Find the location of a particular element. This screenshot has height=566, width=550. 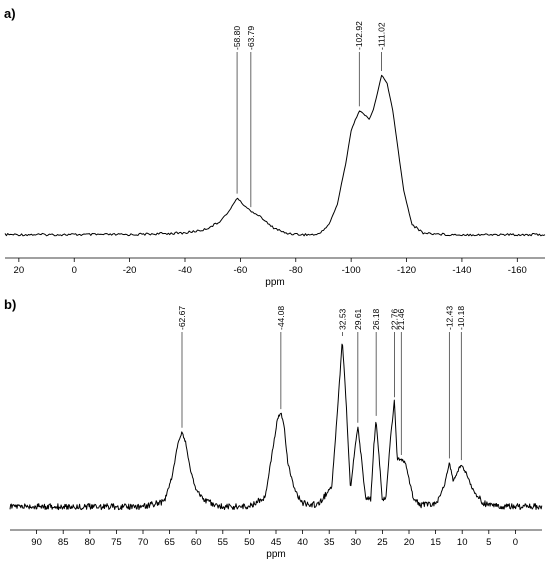

peak-label: -63.79 is located at coordinates (251, 38).